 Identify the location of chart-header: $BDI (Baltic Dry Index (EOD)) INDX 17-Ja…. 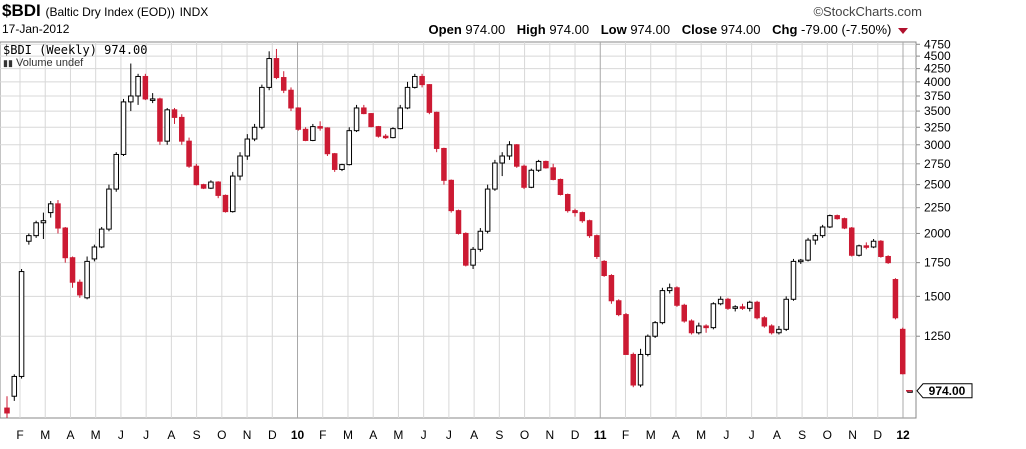
(513, 21).